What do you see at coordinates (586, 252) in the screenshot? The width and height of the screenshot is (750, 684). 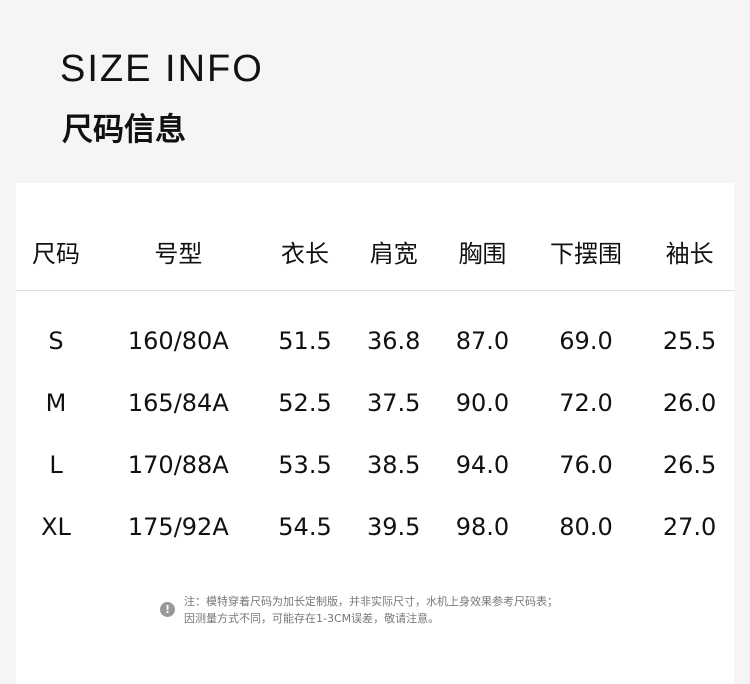 I see `column-header: 下摆围` at bounding box center [586, 252].